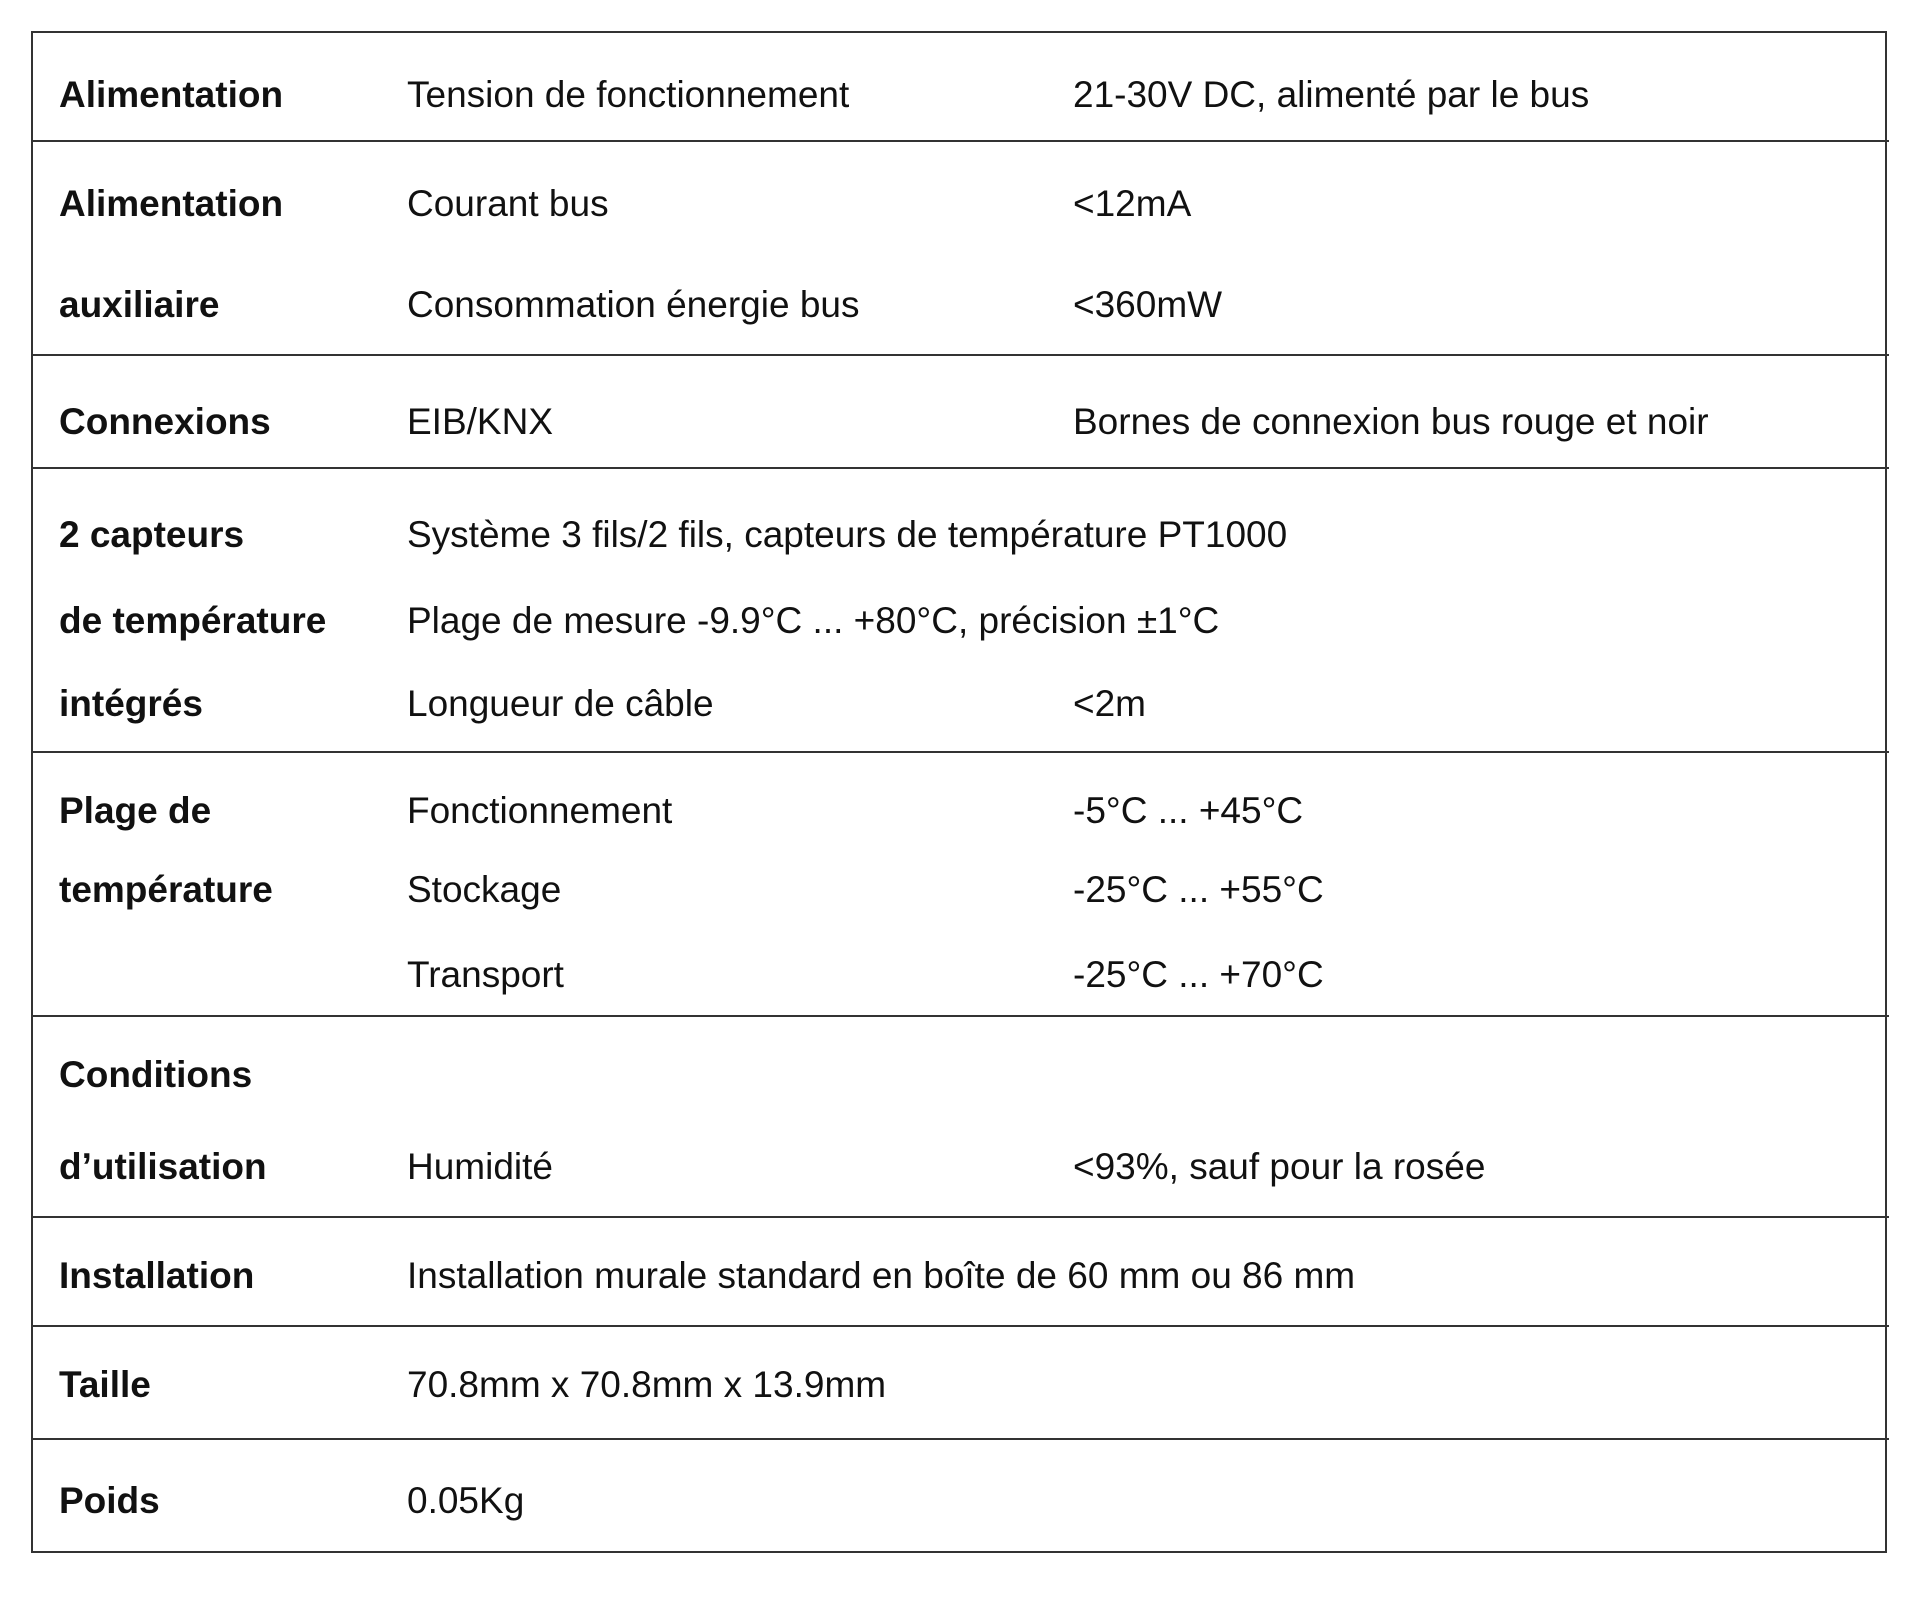 This screenshot has width=1920, height=1598. What do you see at coordinates (508, 203) in the screenshot?
I see `spec-name: Courant bus` at bounding box center [508, 203].